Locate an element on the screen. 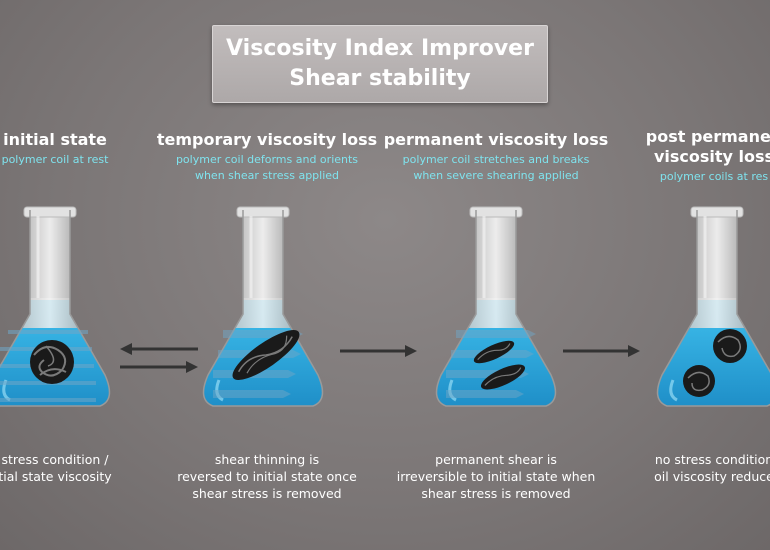 This screenshot has width=770, height=550. arrow-reverse-icon is located at coordinates (159, 349).